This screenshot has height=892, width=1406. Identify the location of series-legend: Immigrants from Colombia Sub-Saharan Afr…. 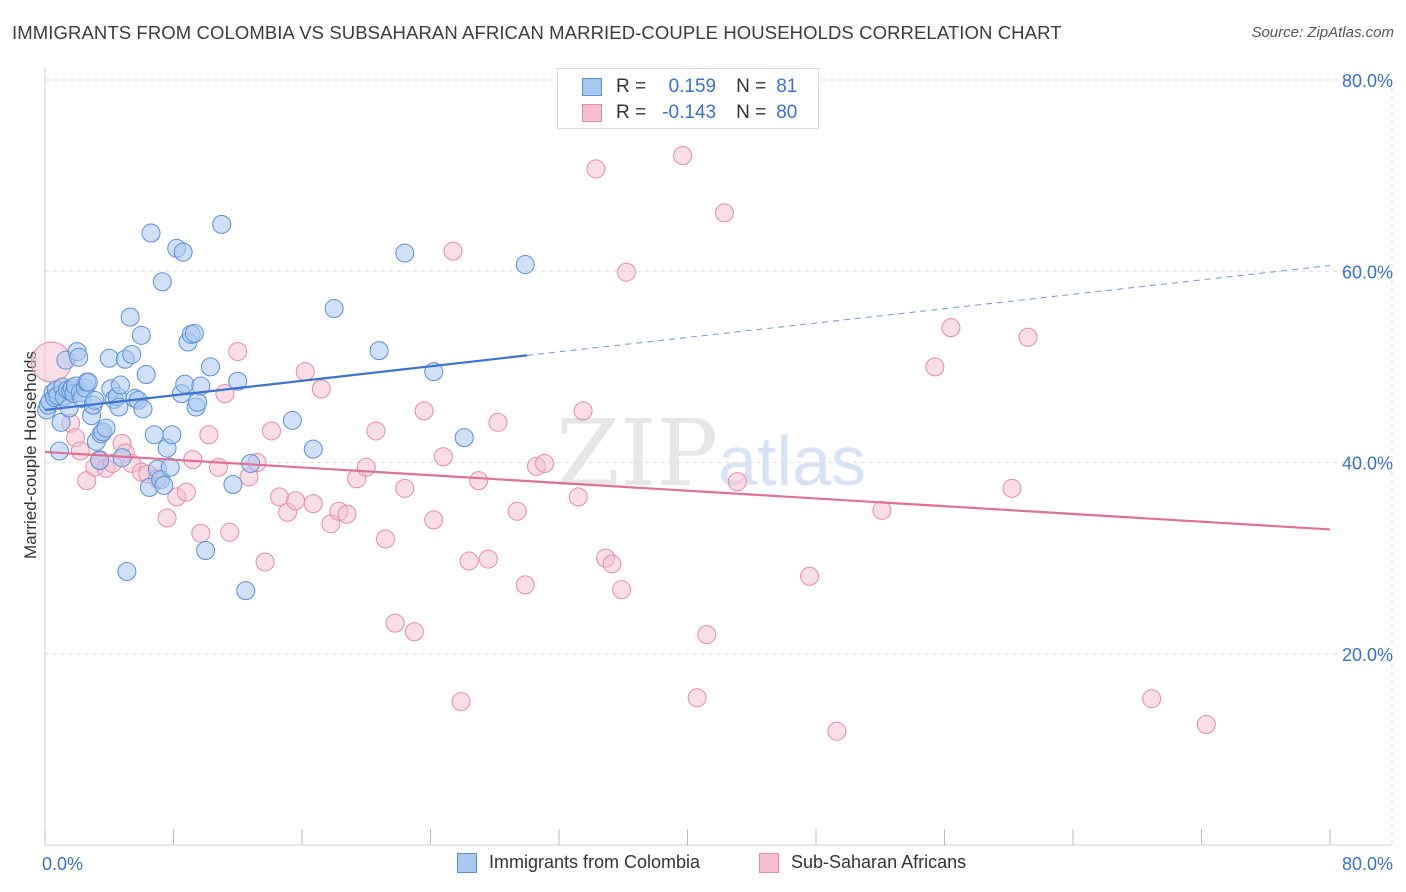
(703, 864).